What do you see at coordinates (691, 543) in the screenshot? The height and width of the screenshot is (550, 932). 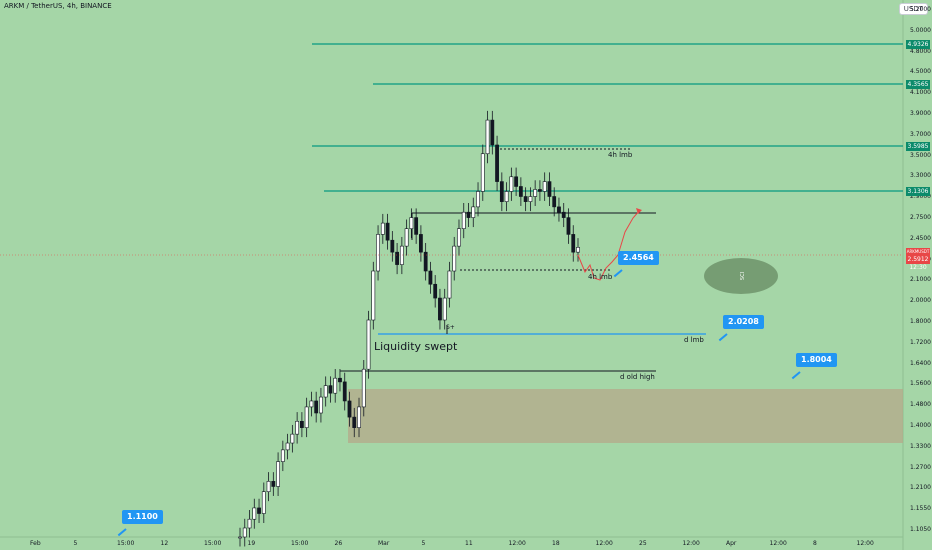 I see `x-tick-label: 12:00` at bounding box center [691, 543].